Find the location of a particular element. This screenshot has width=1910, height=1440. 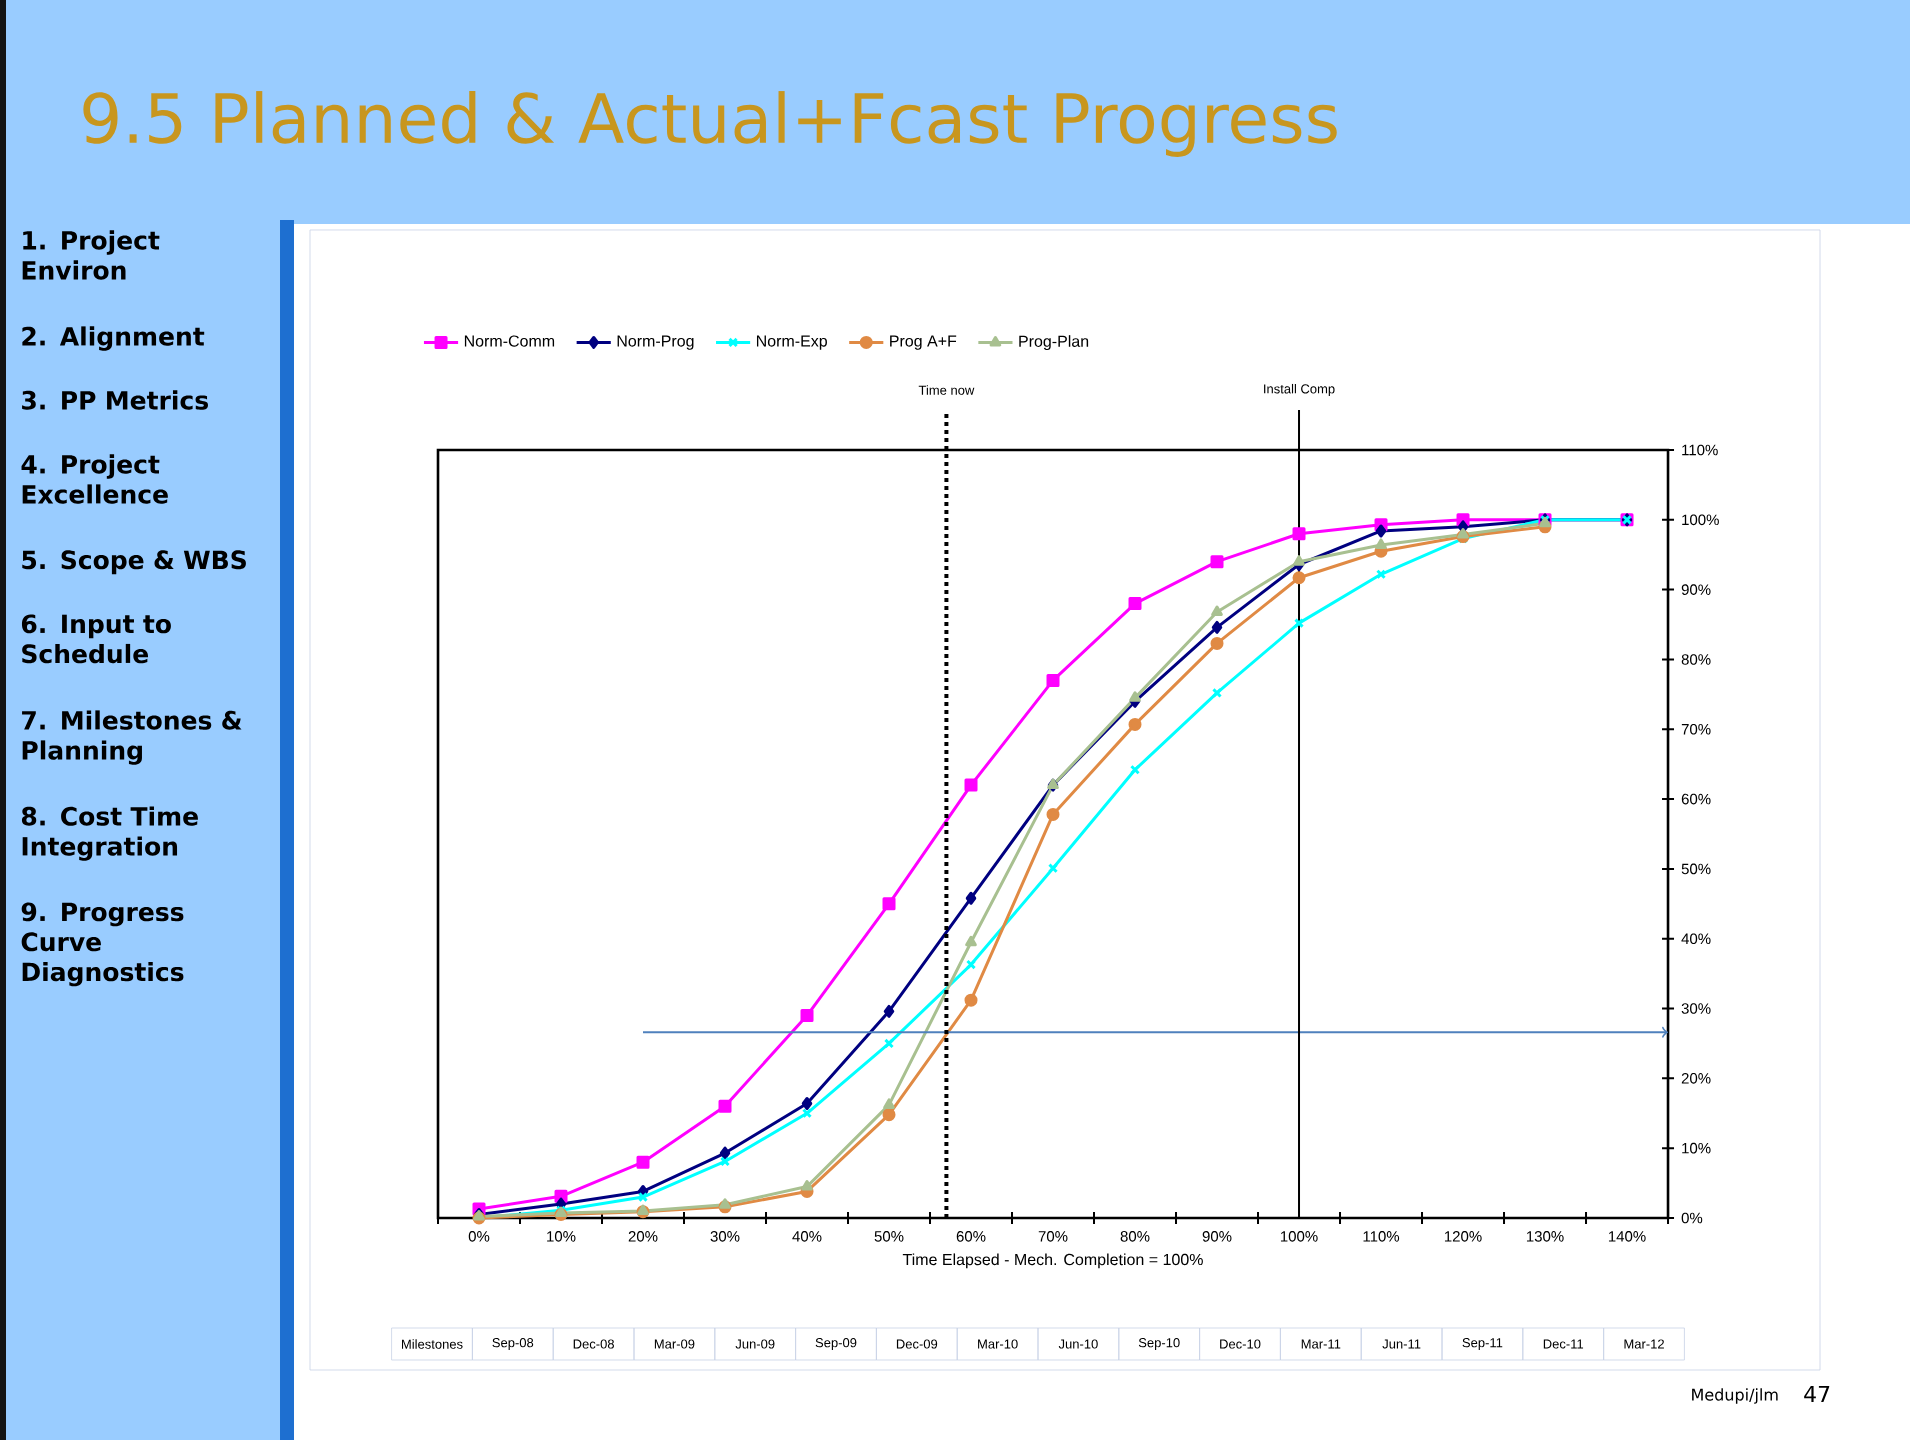

legend-label: Norm-Prog is located at coordinates (655, 342).